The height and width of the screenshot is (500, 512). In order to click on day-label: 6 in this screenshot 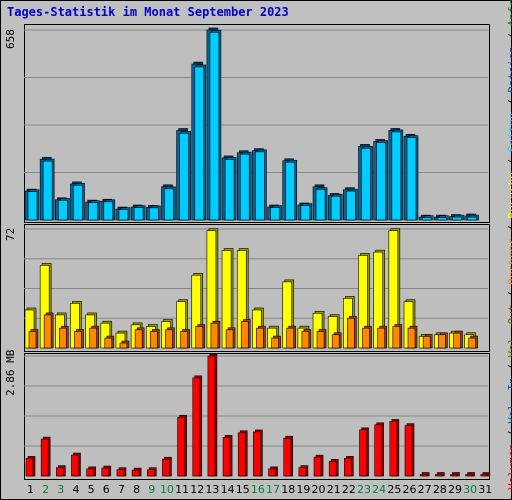, I will do `click(106, 489)`.